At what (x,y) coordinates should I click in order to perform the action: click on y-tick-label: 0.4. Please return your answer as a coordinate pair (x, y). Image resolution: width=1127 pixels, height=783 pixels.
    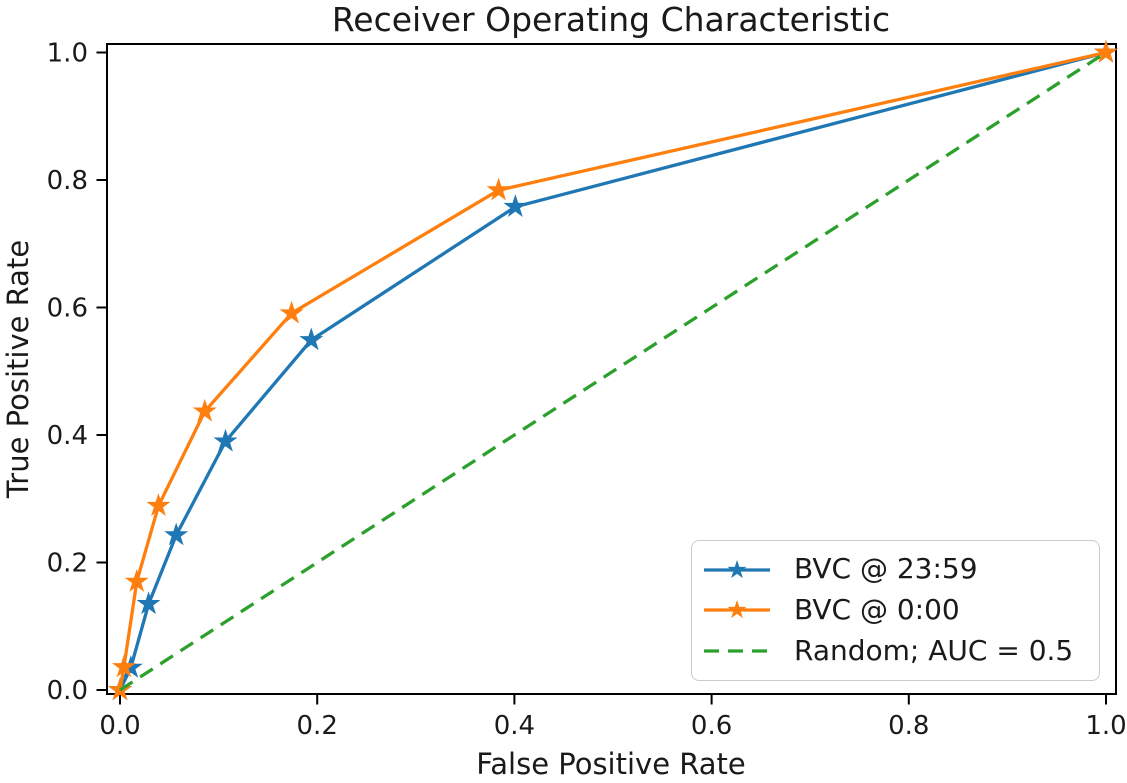
    Looking at the image, I should click on (67, 436).